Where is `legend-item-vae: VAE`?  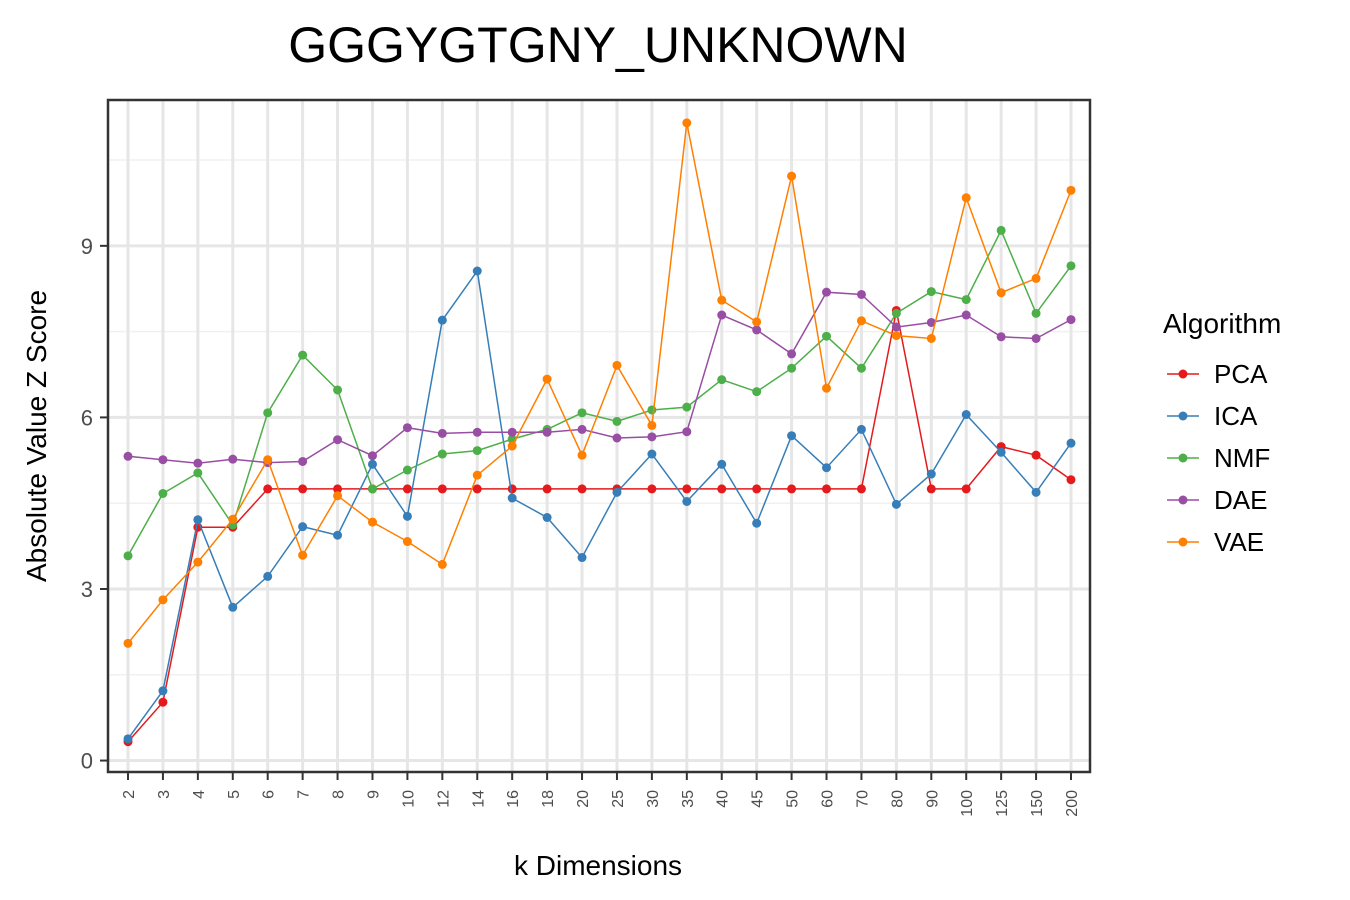
legend-item-vae: VAE is located at coordinates (1215, 542).